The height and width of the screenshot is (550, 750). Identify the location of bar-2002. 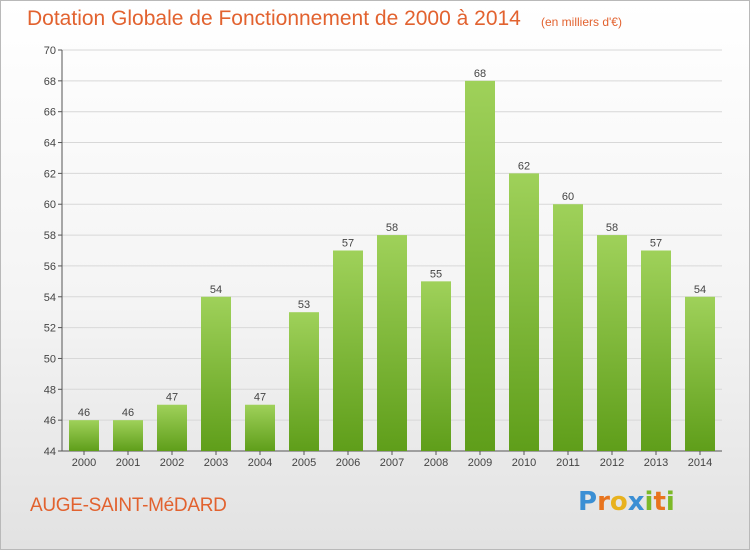
(172, 427).